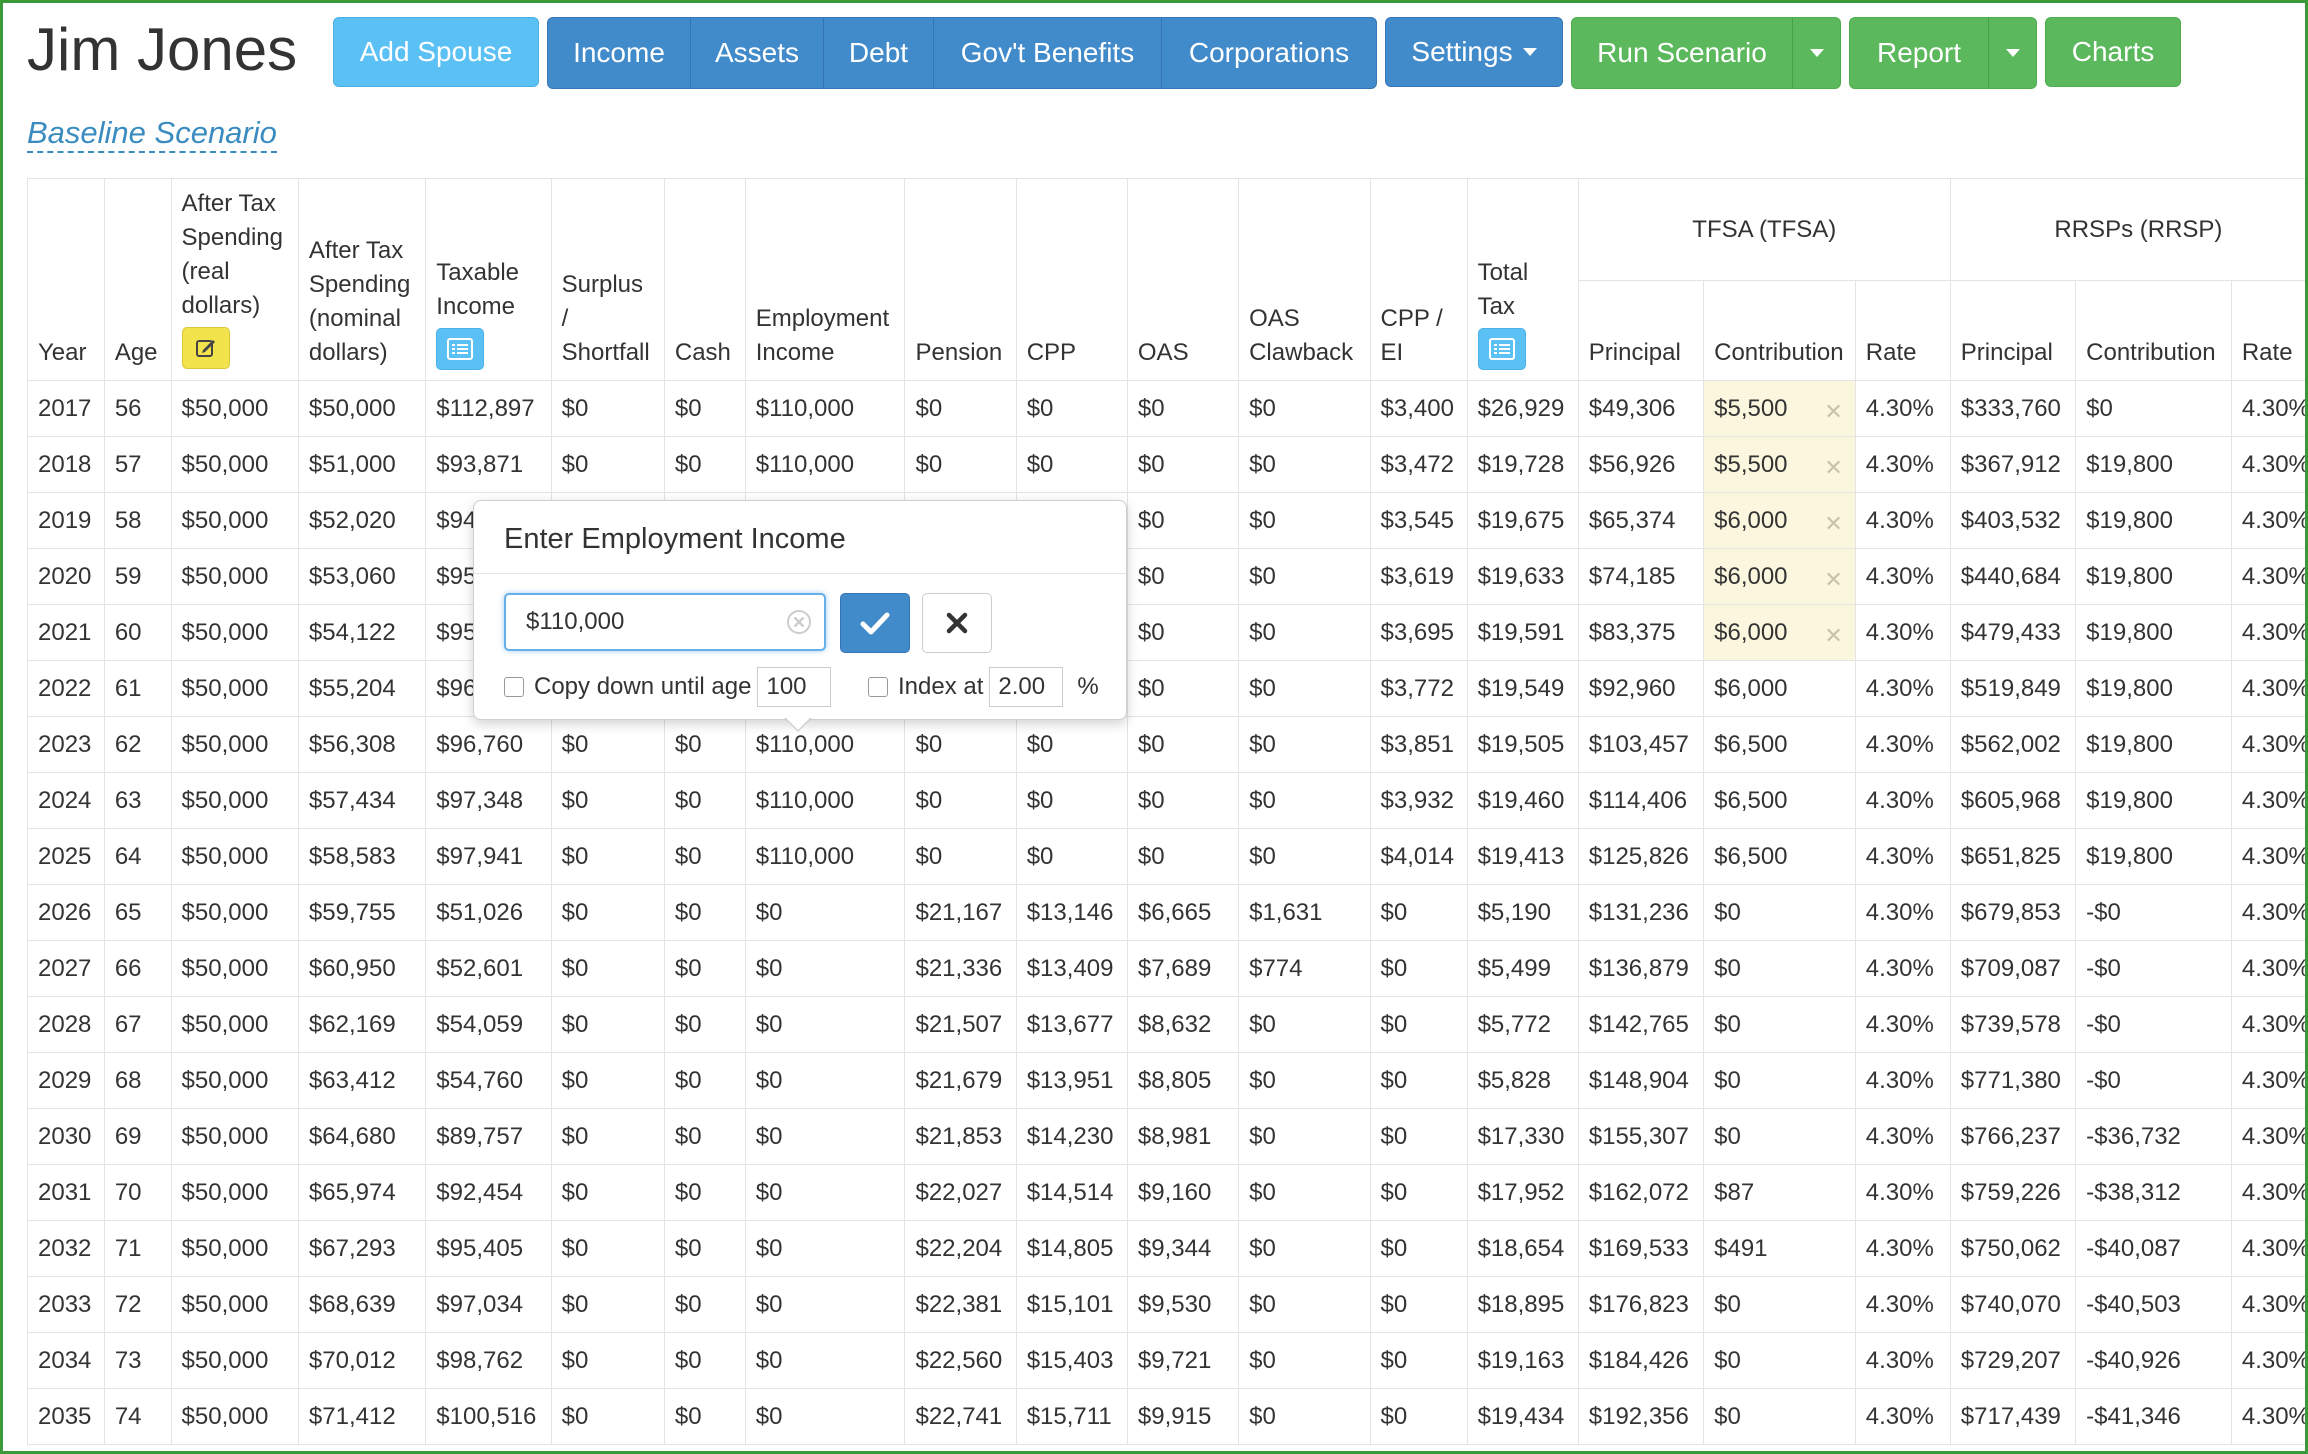  What do you see at coordinates (1269, 52) in the screenshot?
I see `corporations-button: Corporations` at bounding box center [1269, 52].